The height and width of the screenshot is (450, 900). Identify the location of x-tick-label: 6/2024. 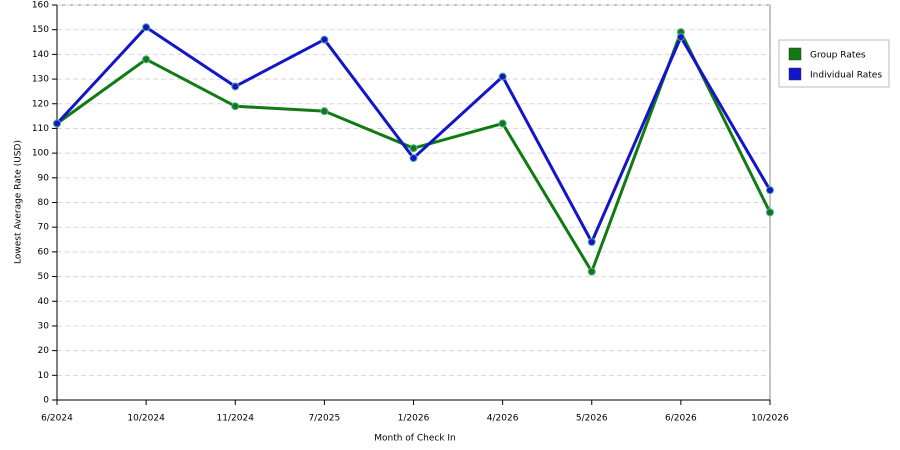
(57, 419).